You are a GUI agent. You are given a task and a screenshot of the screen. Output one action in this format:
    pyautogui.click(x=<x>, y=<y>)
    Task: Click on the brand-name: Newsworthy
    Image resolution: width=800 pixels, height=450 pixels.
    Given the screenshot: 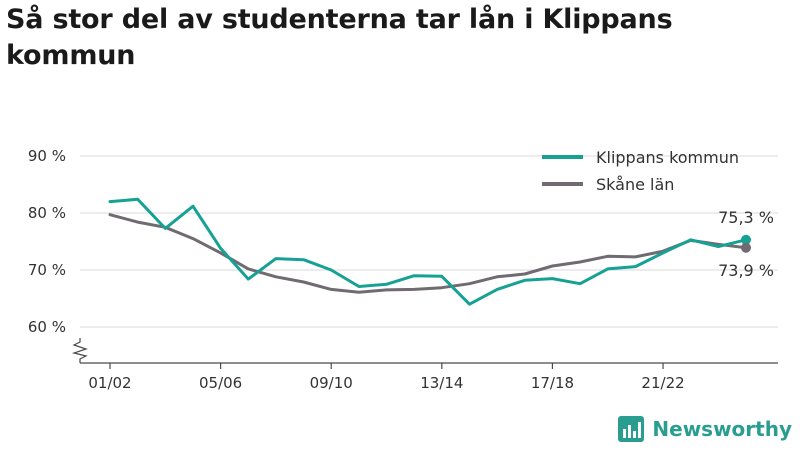 What is the action you would take?
    pyautogui.click(x=722, y=429)
    